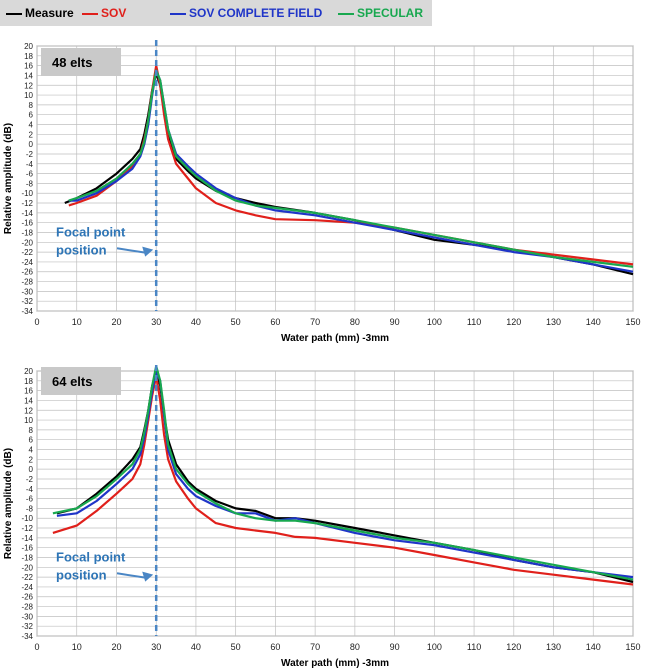  I want to click on x-tick-label: 40, so click(196, 647).